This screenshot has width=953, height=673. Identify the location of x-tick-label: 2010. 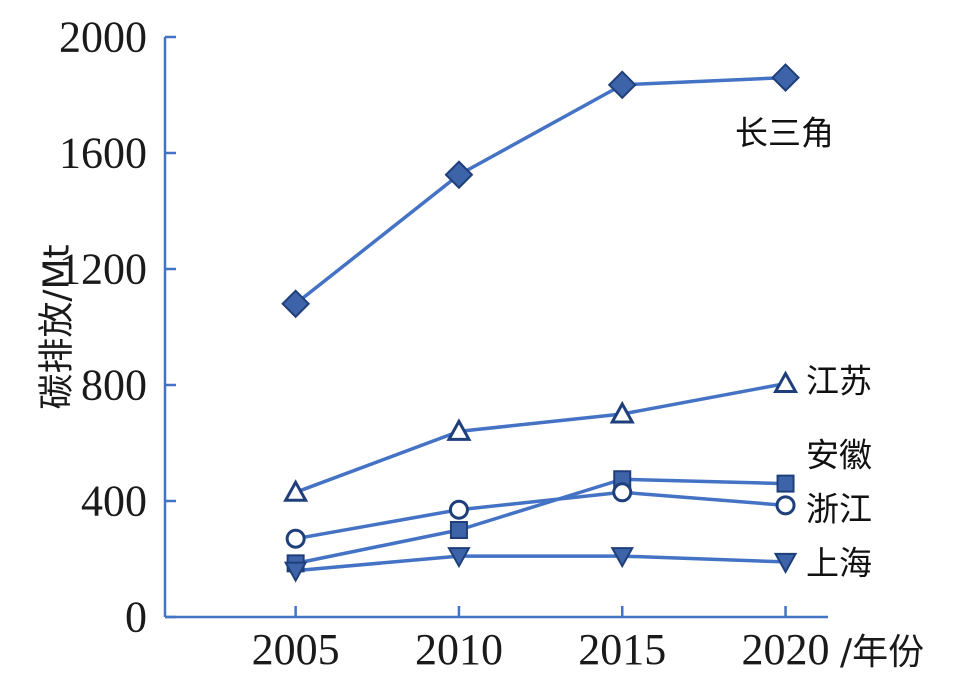
(459, 649).